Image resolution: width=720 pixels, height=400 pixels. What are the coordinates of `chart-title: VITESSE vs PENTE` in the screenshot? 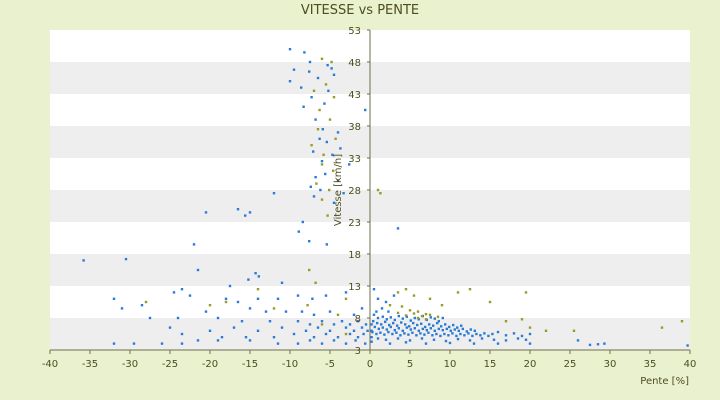 It's located at (360, 10).